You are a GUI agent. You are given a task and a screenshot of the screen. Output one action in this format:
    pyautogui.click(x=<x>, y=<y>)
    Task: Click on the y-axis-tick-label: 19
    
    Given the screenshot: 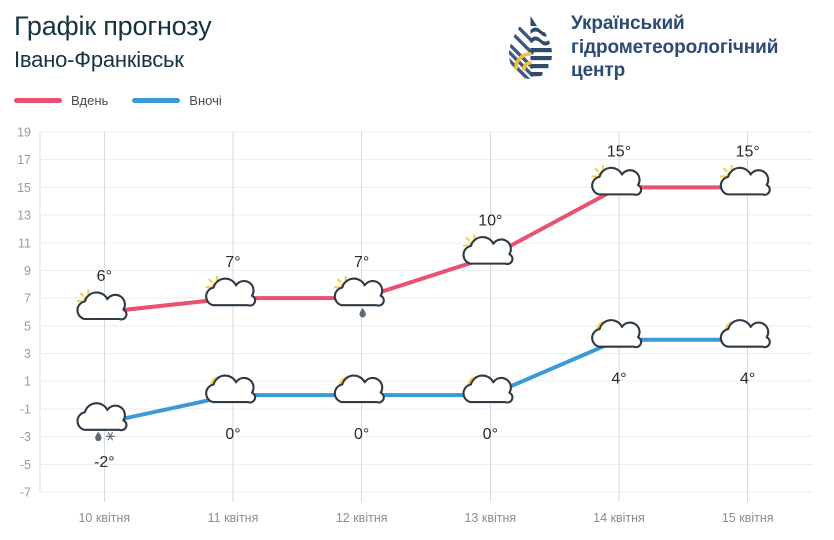 What is the action you would take?
    pyautogui.click(x=24, y=133)
    